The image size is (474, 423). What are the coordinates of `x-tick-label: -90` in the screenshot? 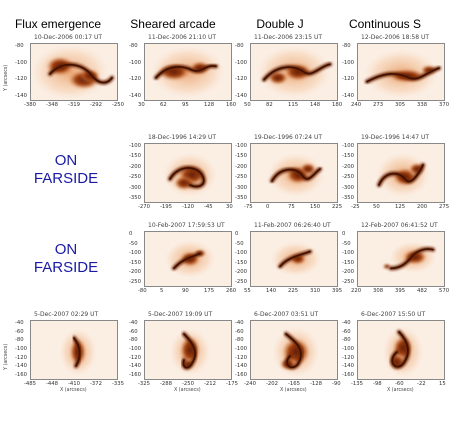 It's located at (336, 384).